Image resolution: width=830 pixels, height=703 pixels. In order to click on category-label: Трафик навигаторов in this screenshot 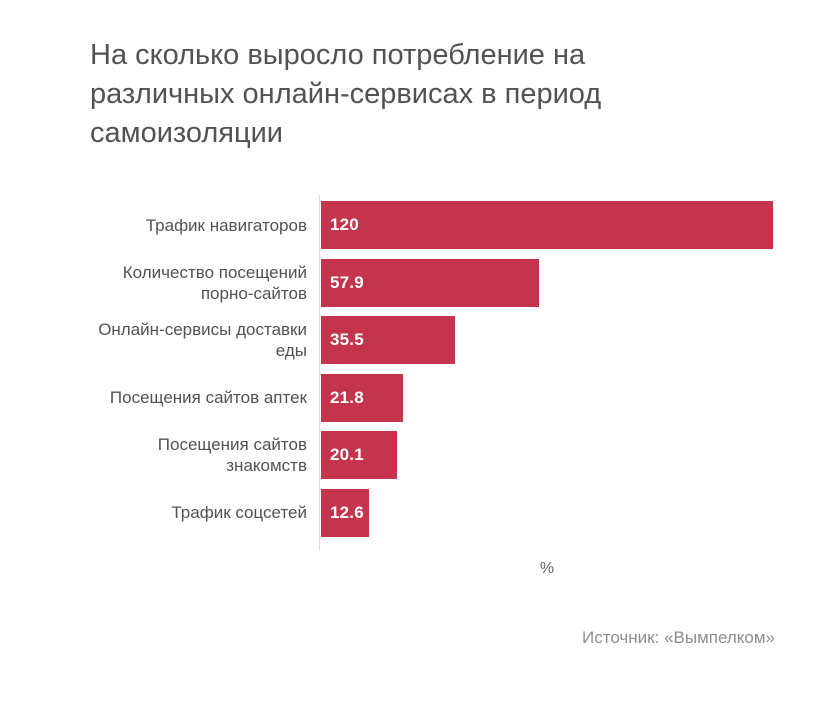, I will do `click(226, 225)`.